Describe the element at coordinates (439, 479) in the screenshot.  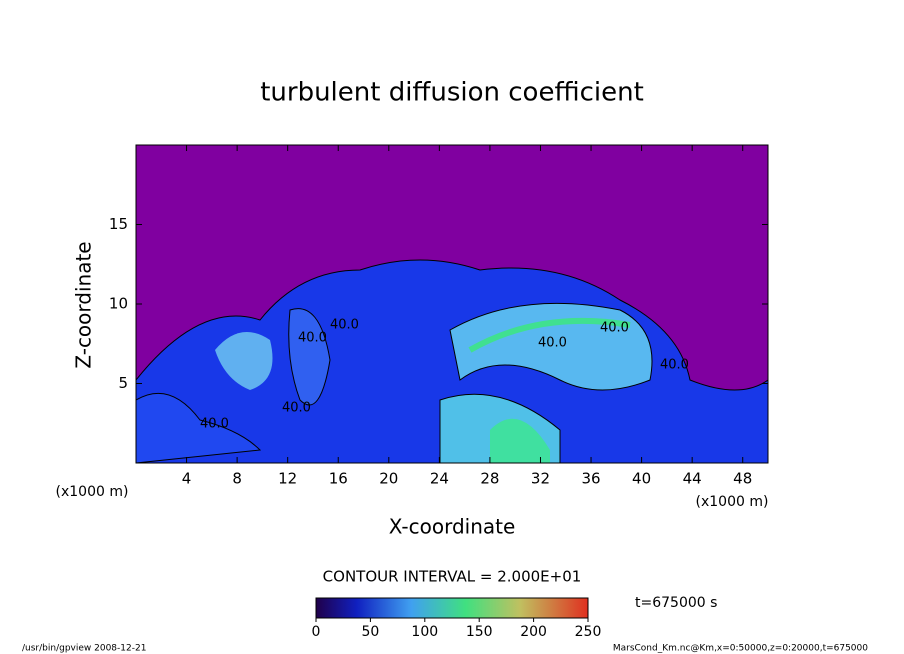
I see `x-tick-label: 24` at that location.